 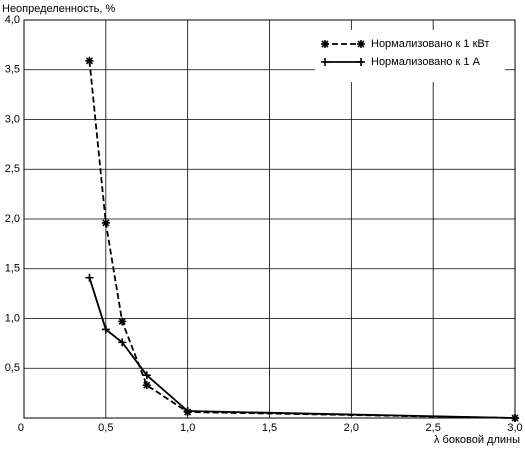 I want to click on x-axis-label: λ боковой длины, so click(x=477, y=440).